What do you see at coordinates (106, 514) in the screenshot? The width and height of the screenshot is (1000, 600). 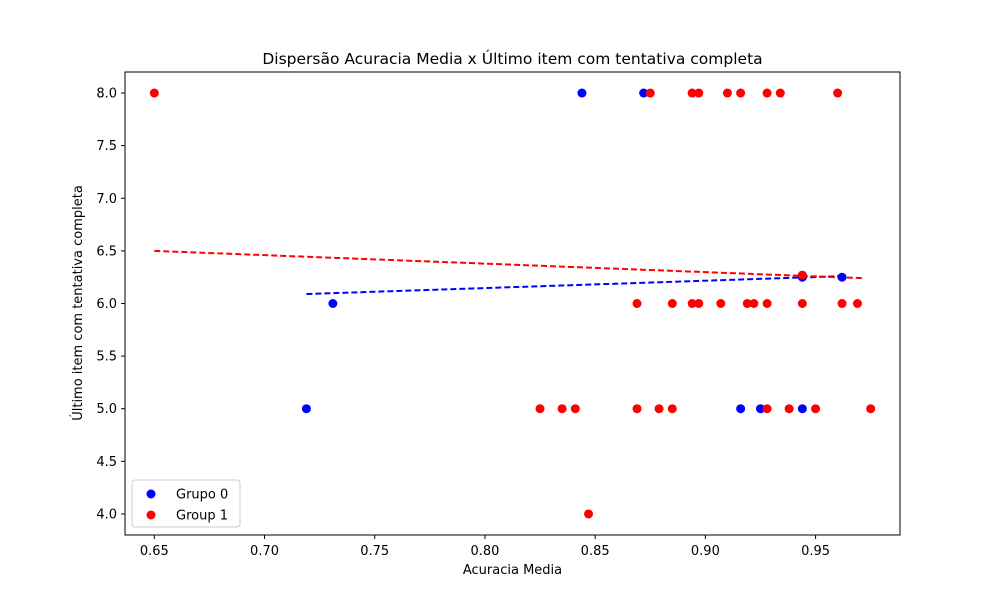 I see `y-tick-label: 4.0` at bounding box center [106, 514].